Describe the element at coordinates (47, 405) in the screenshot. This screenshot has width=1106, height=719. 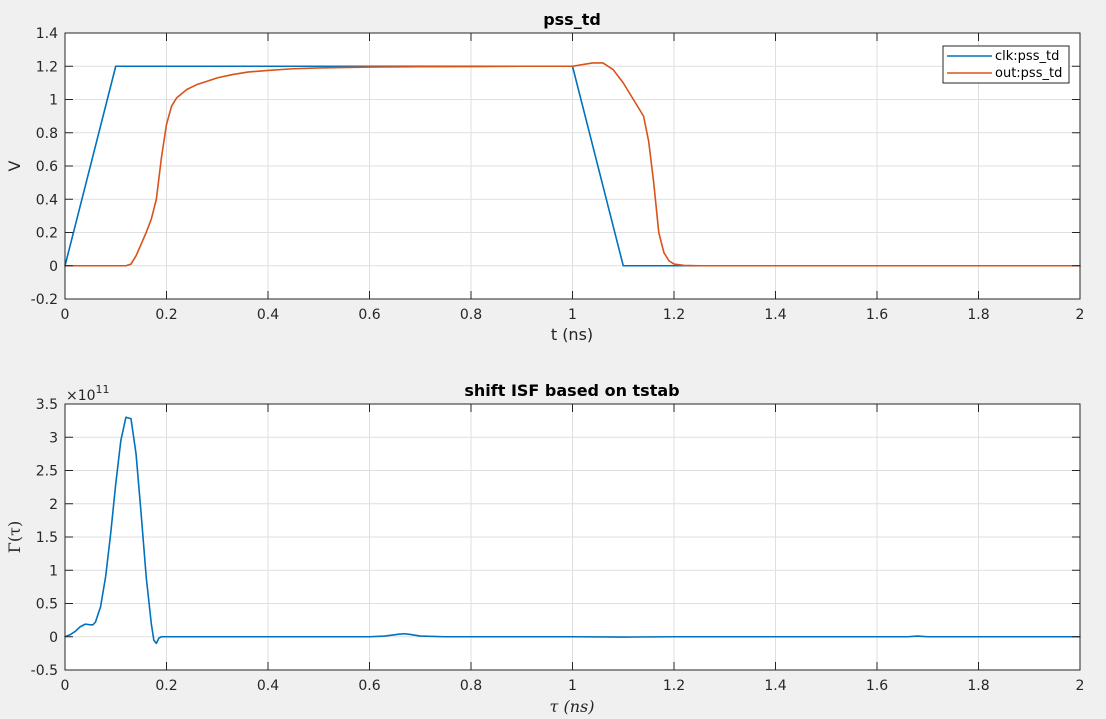
I see `y-tick-label: 3.5` at that location.